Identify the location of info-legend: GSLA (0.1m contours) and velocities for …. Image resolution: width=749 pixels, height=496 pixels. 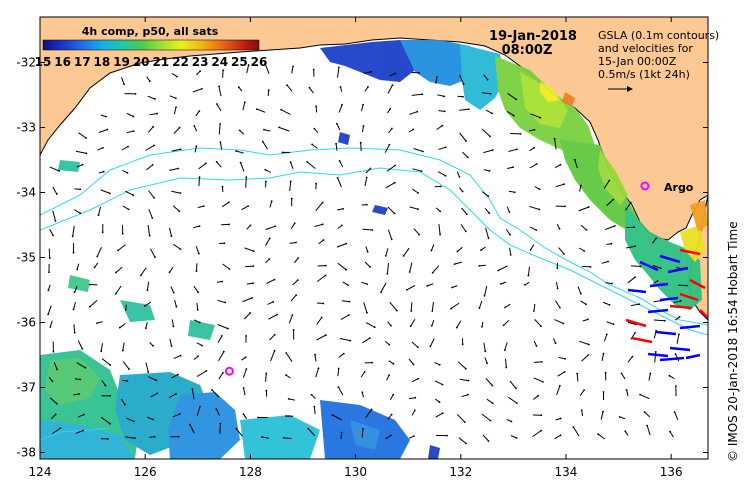
(658, 60).